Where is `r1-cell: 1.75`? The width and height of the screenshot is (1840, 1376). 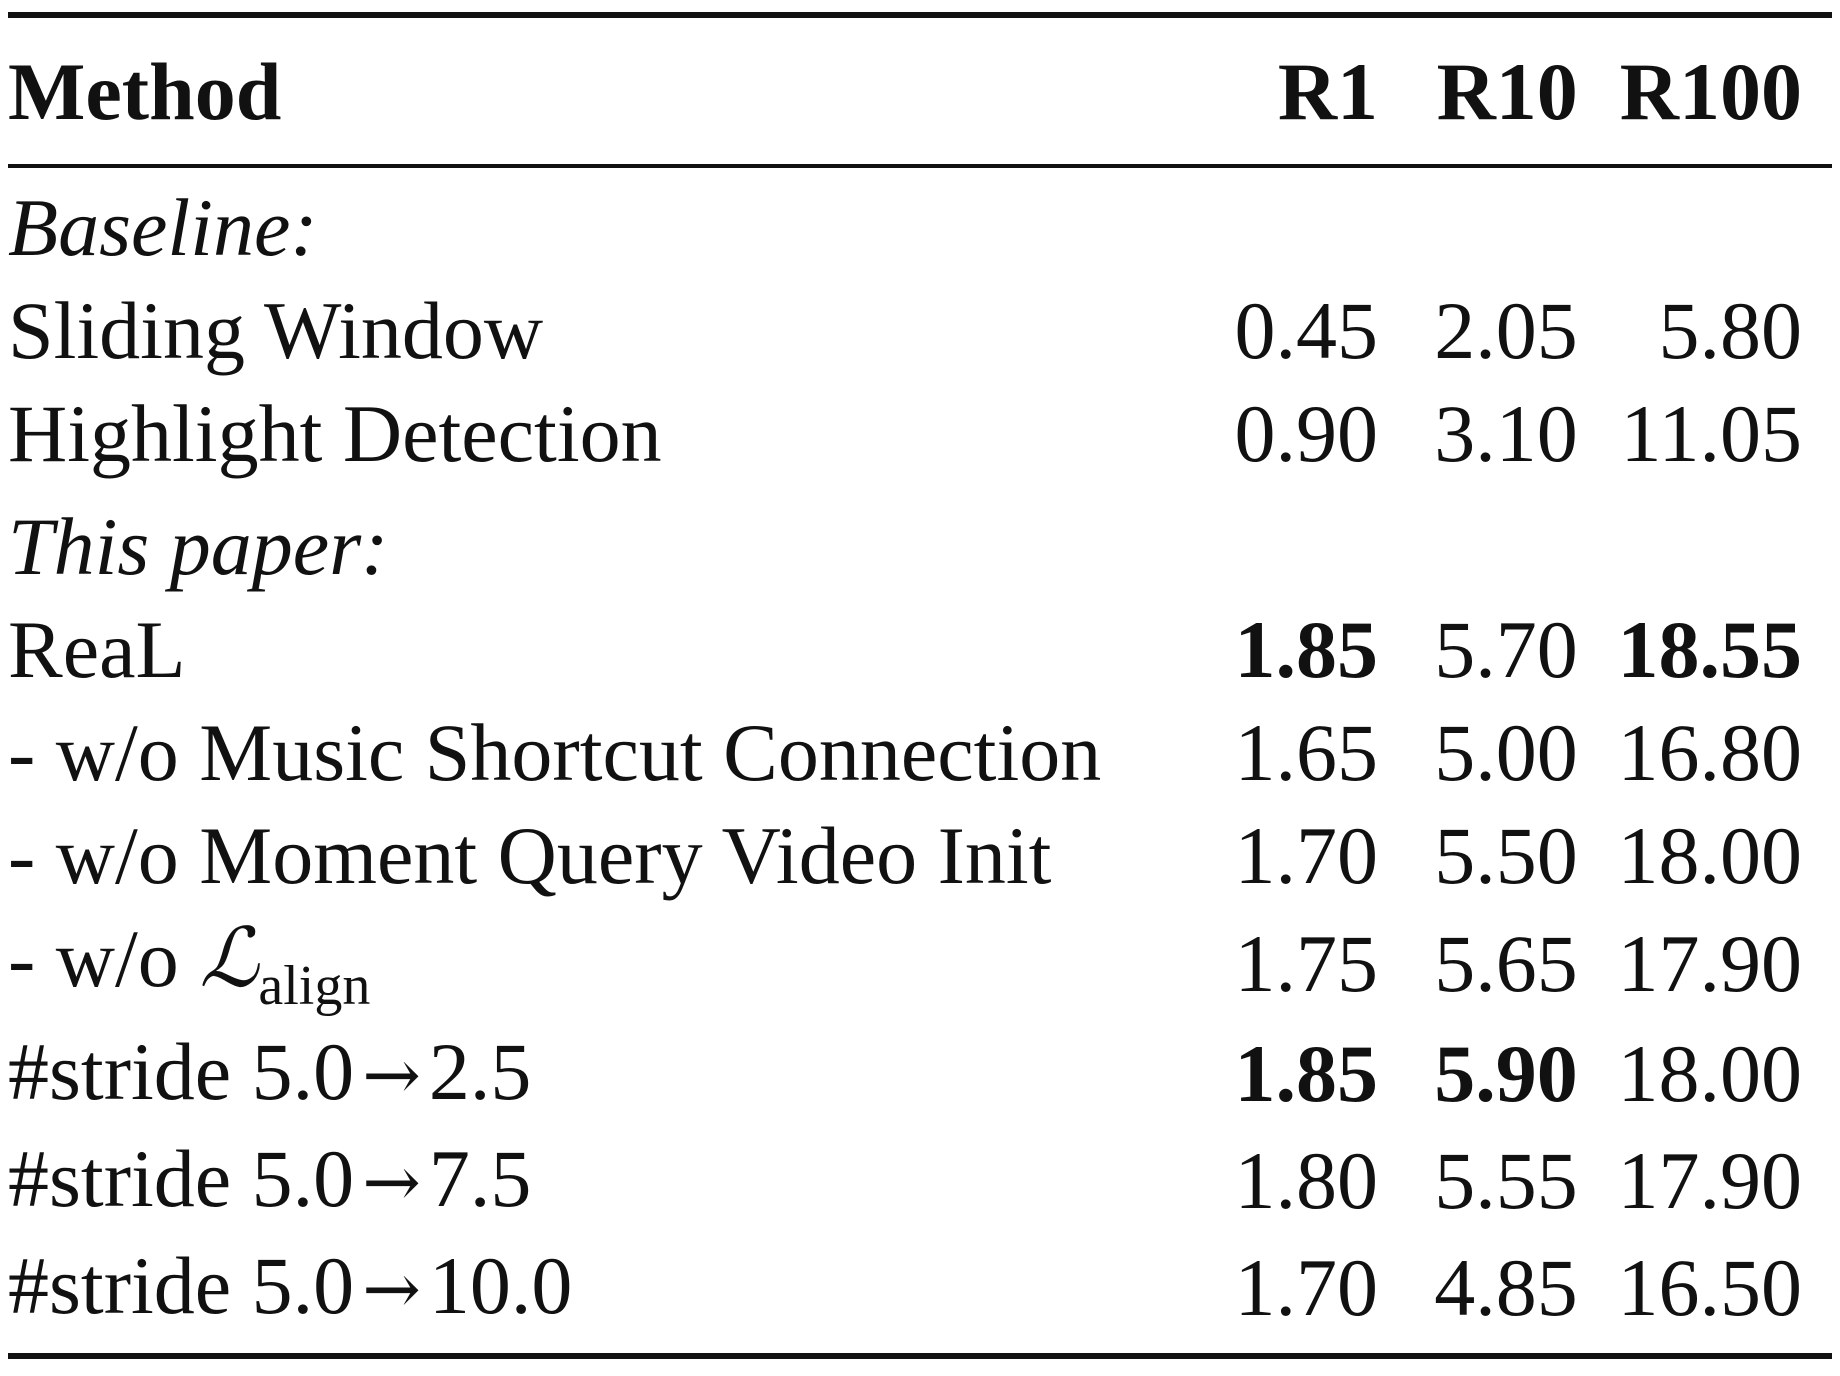
r1-cell: 1.75 is located at coordinates (1306, 963).